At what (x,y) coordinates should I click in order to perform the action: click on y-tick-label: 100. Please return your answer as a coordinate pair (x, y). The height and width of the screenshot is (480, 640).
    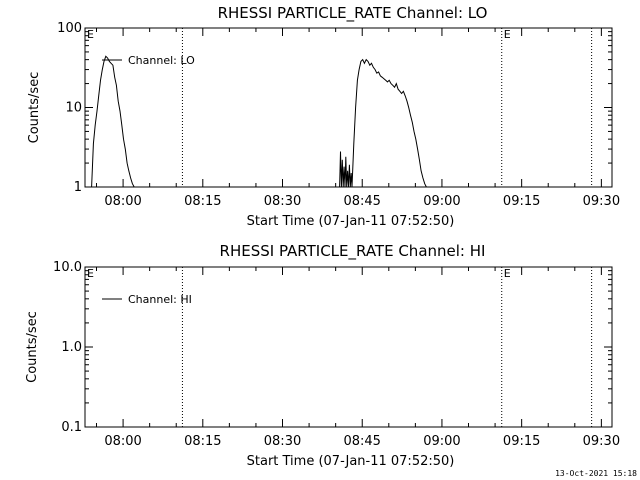
    Looking at the image, I should click on (69, 28).